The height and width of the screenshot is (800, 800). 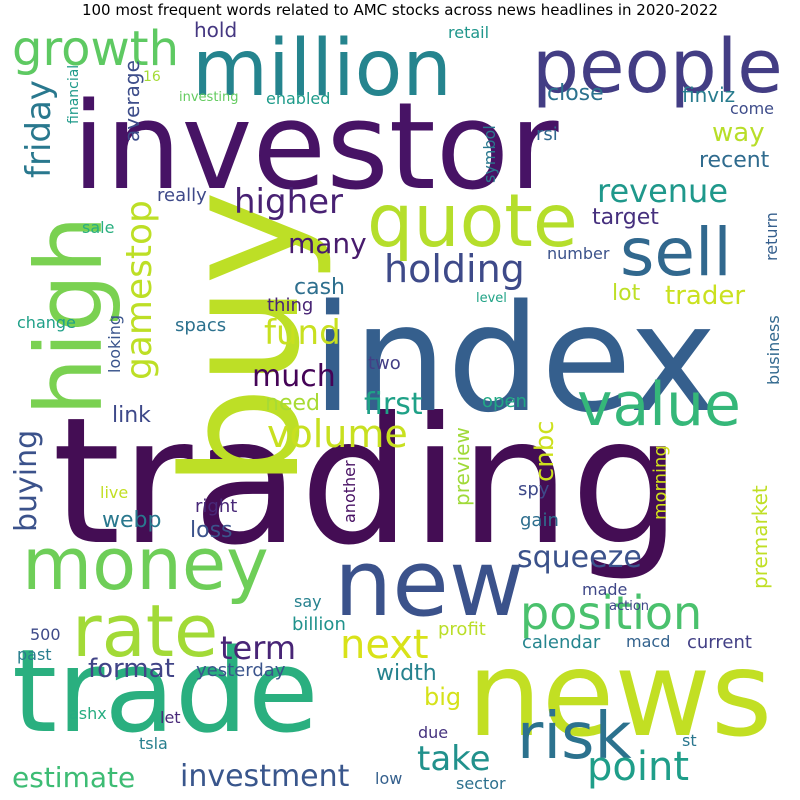 What do you see at coordinates (298, 98) in the screenshot?
I see `cloud-word-enabled: enabled` at bounding box center [298, 98].